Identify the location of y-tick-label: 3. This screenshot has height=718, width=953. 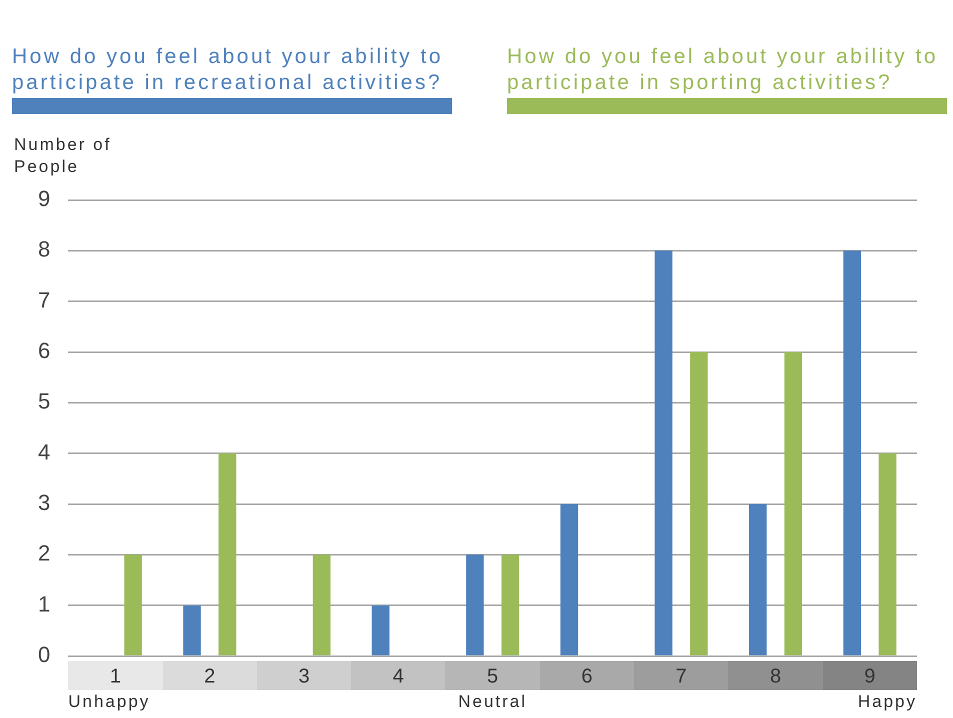
(44, 503).